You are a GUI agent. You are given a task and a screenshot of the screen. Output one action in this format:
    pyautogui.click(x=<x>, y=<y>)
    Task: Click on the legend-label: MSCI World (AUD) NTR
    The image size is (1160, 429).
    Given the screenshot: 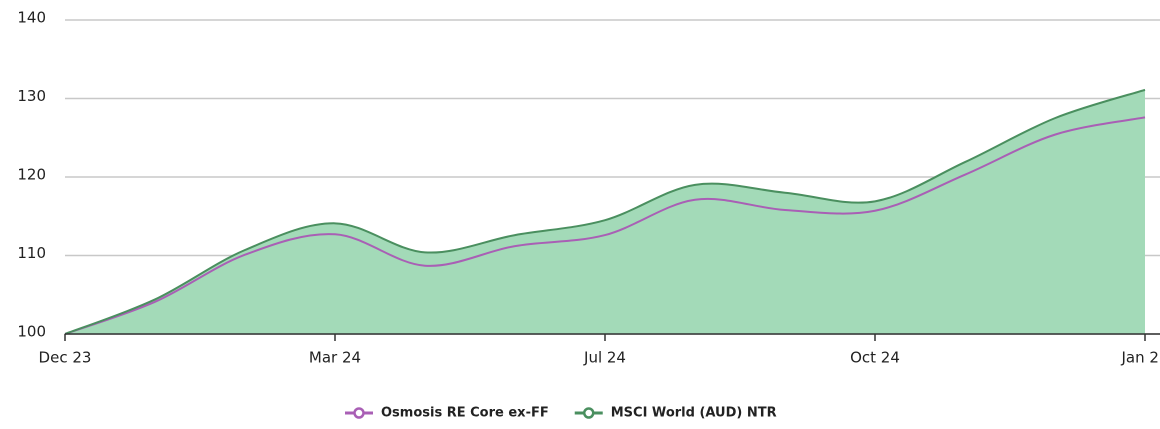 What is the action you would take?
    pyautogui.click(x=694, y=413)
    